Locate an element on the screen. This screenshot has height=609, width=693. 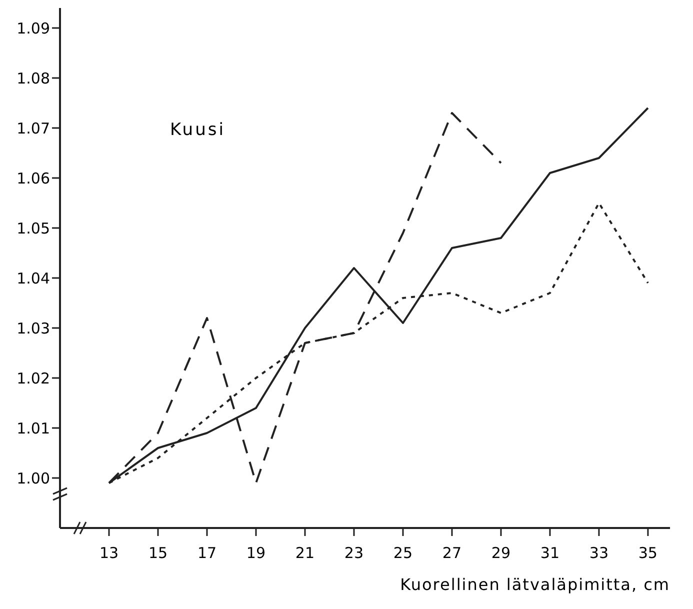
x-tick-label: 17 is located at coordinates (207, 553).